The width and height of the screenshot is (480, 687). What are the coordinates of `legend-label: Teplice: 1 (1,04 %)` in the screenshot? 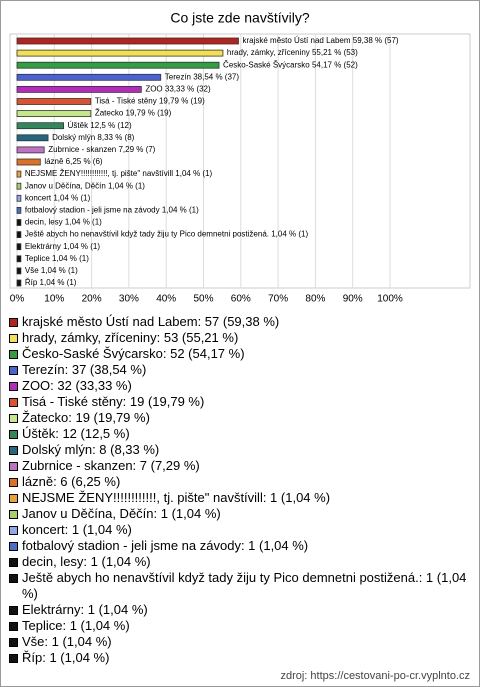 It's located at (76, 625).